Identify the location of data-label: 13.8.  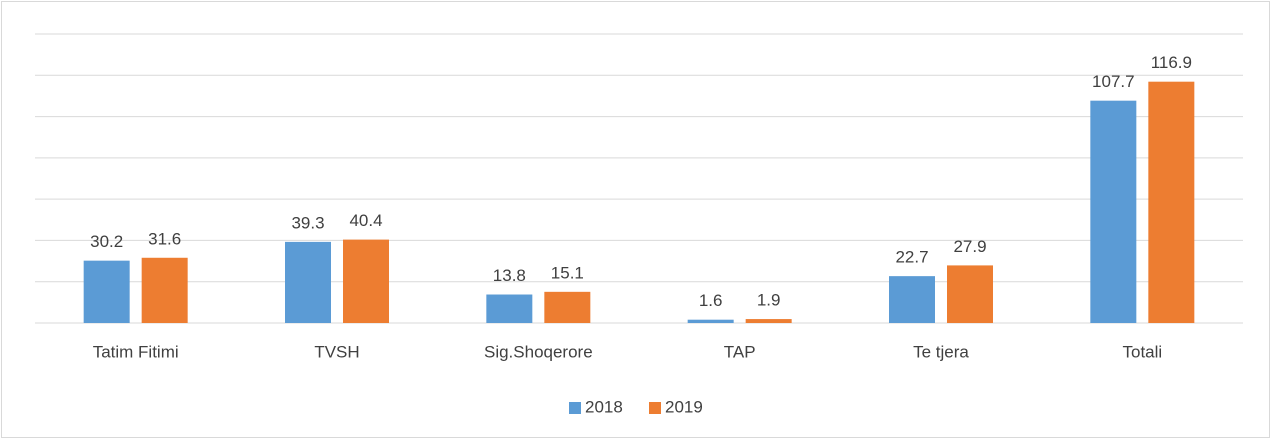
(509, 275).